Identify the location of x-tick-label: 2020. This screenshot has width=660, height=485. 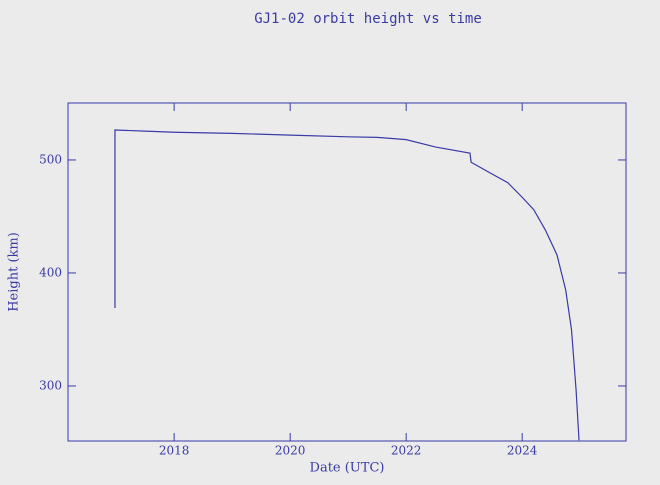
(290, 451).